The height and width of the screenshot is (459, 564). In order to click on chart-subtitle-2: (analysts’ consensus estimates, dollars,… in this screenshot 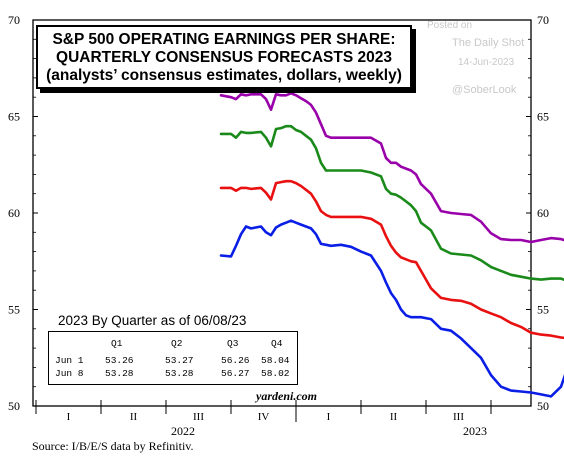, I will do `click(224, 75)`.